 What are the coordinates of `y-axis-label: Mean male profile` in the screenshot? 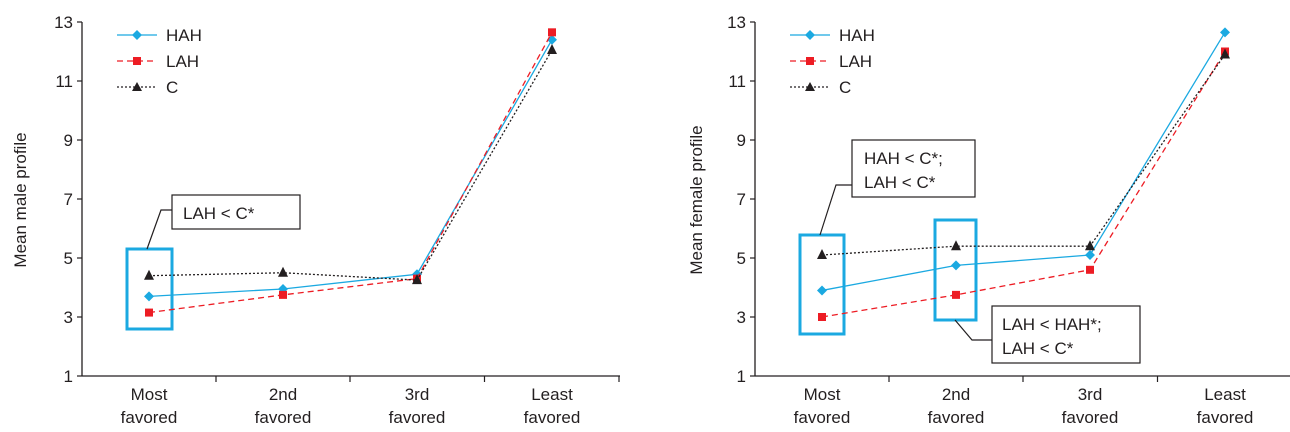 It's located at (20, 199).